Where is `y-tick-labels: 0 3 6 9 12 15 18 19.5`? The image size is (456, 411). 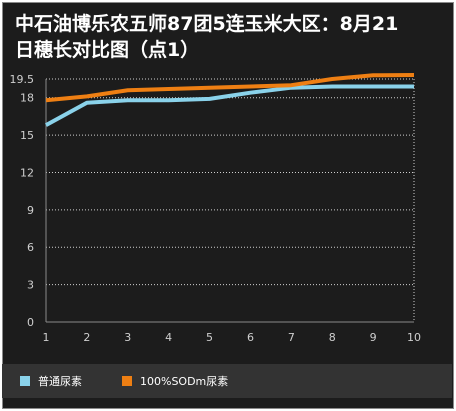
y-tick-labels: 0 3 6 9 12 15 18 19.5 is located at coordinates (22, 201).